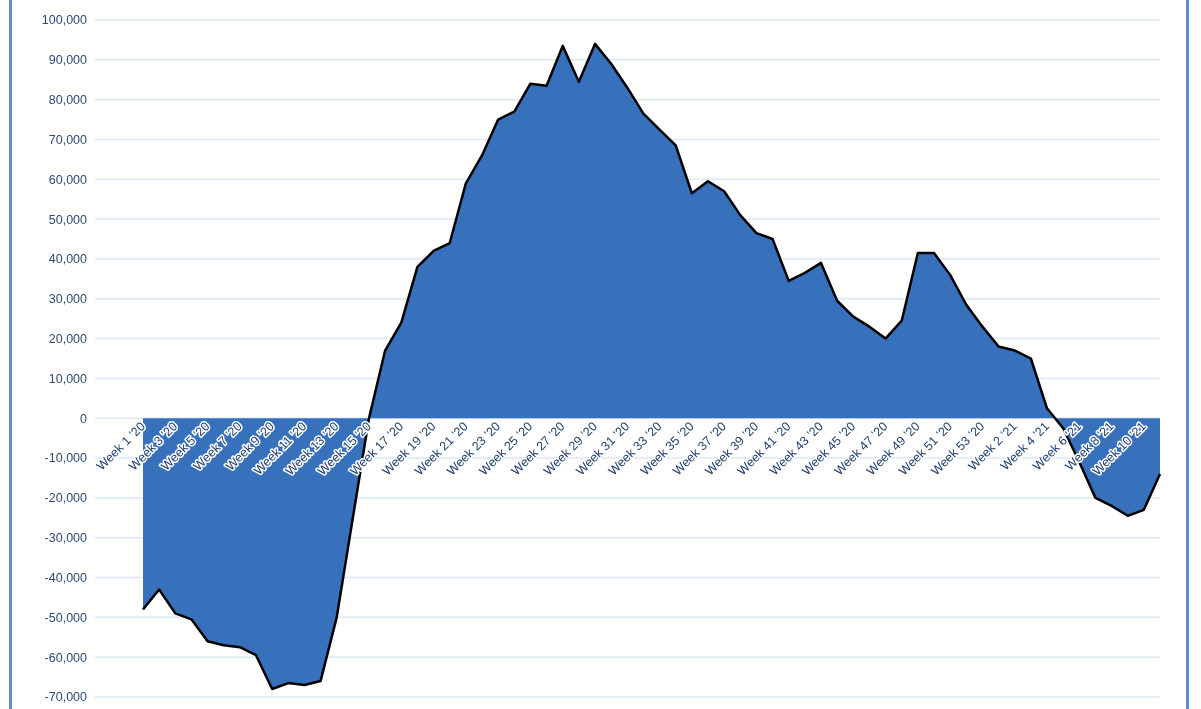  What do you see at coordinates (68, 139) in the screenshot?
I see `y-tick-label: 70,000` at bounding box center [68, 139].